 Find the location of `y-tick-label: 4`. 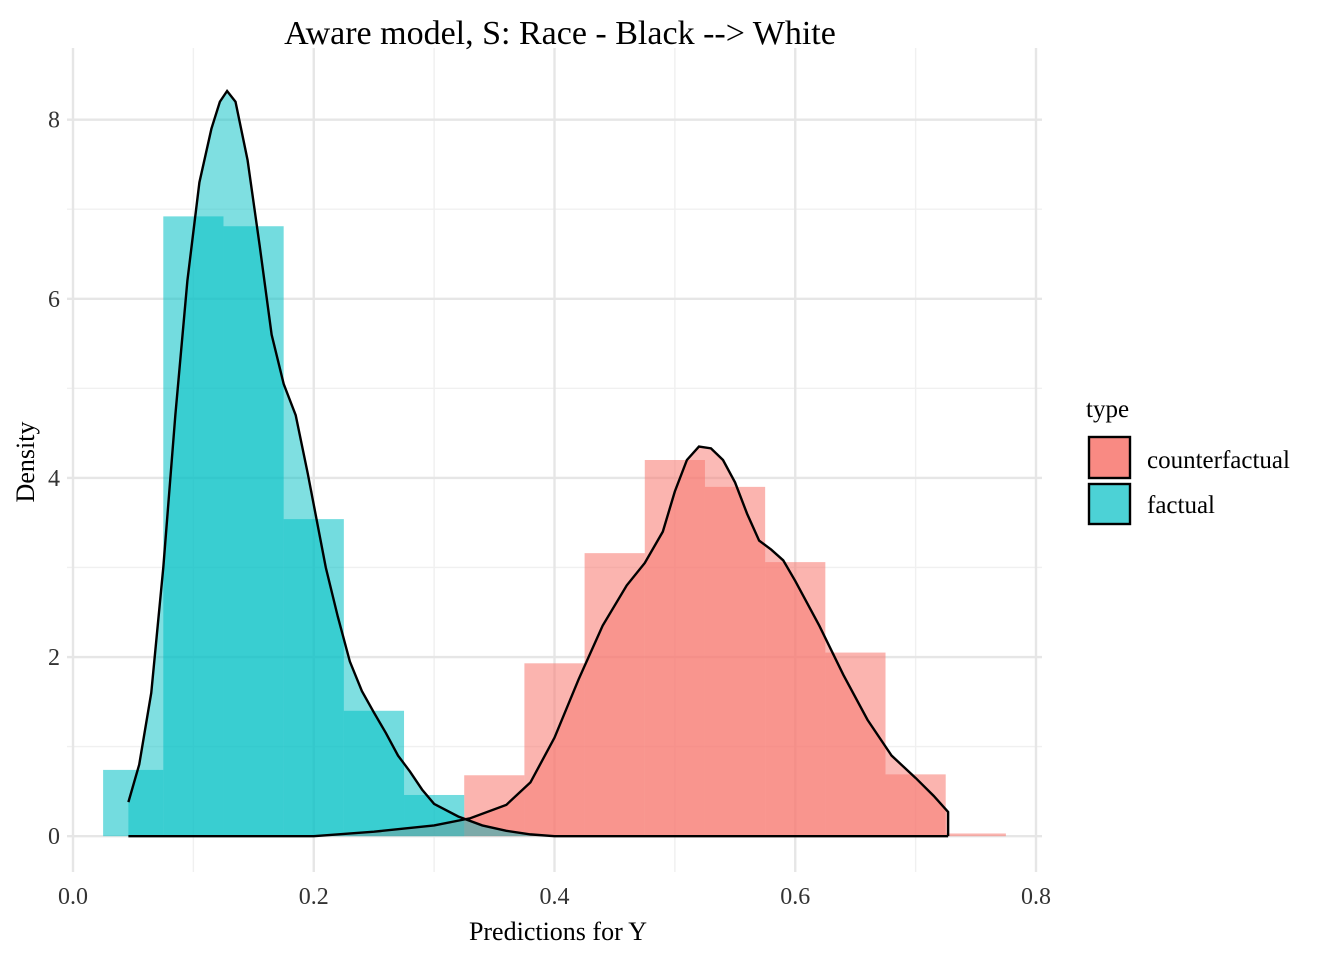

y-tick-label: 4 is located at coordinates (54, 479).